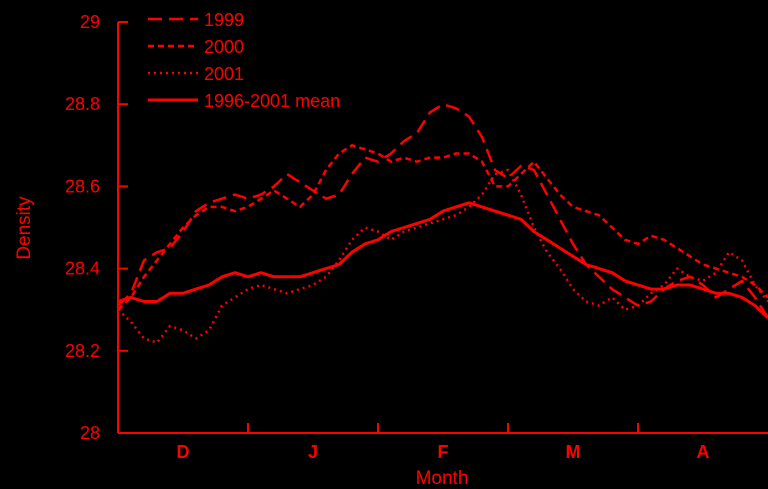 The width and height of the screenshot is (768, 489). What do you see at coordinates (82, 104) in the screenshot?
I see `y-tick-label: 28.8` at bounding box center [82, 104].